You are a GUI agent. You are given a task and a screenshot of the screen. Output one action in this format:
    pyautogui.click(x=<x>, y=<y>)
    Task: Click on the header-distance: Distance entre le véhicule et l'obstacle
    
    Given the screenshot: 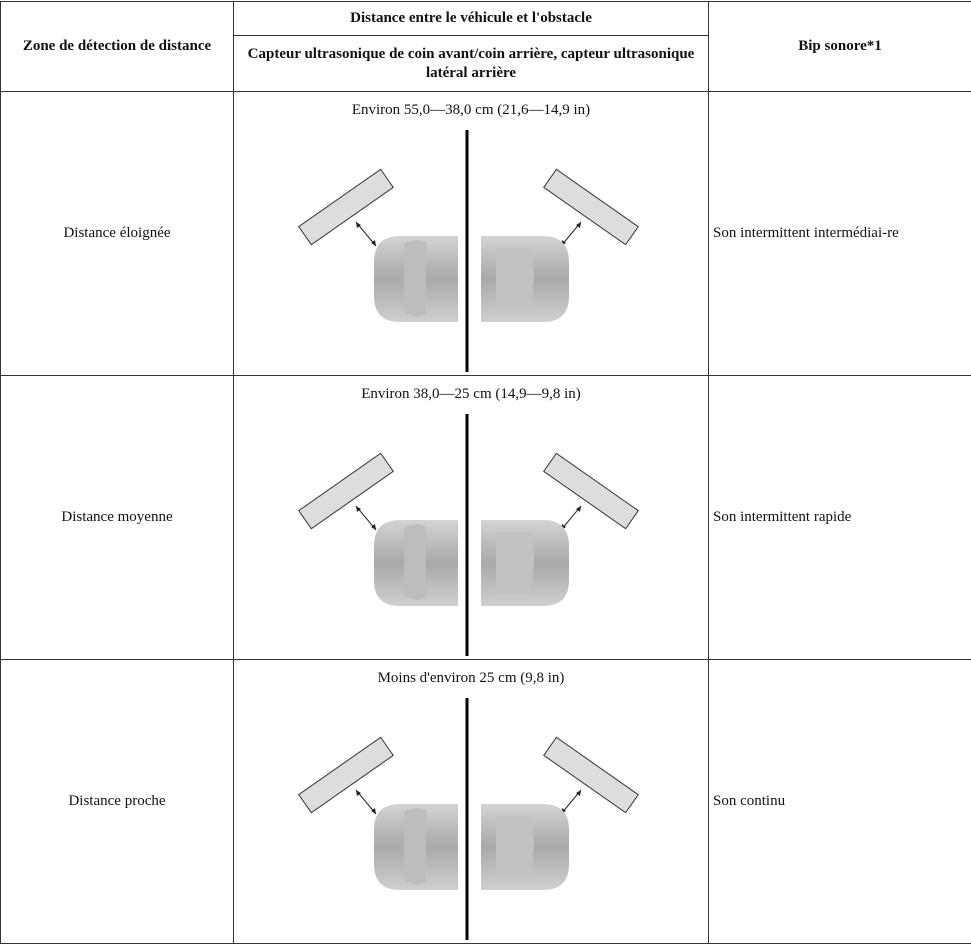 What is the action you would take?
    pyautogui.click(x=471, y=19)
    